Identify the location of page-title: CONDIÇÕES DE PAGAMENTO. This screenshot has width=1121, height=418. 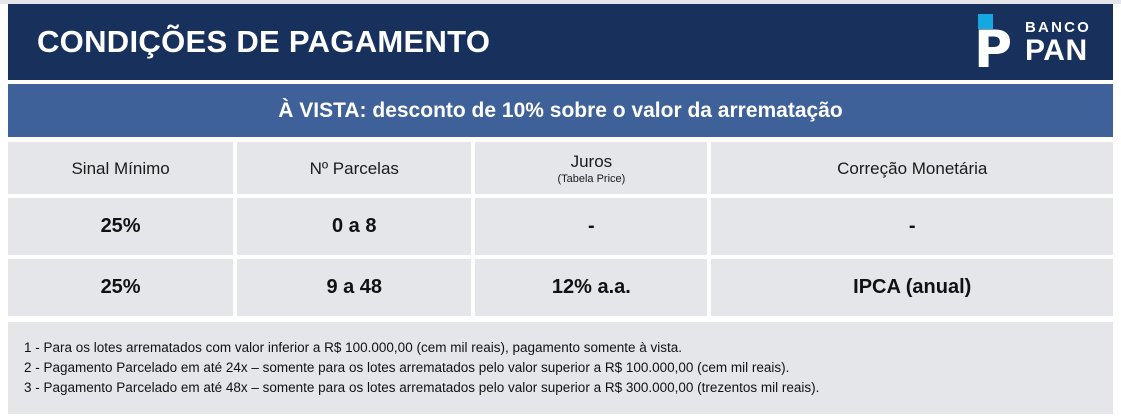
(264, 41).